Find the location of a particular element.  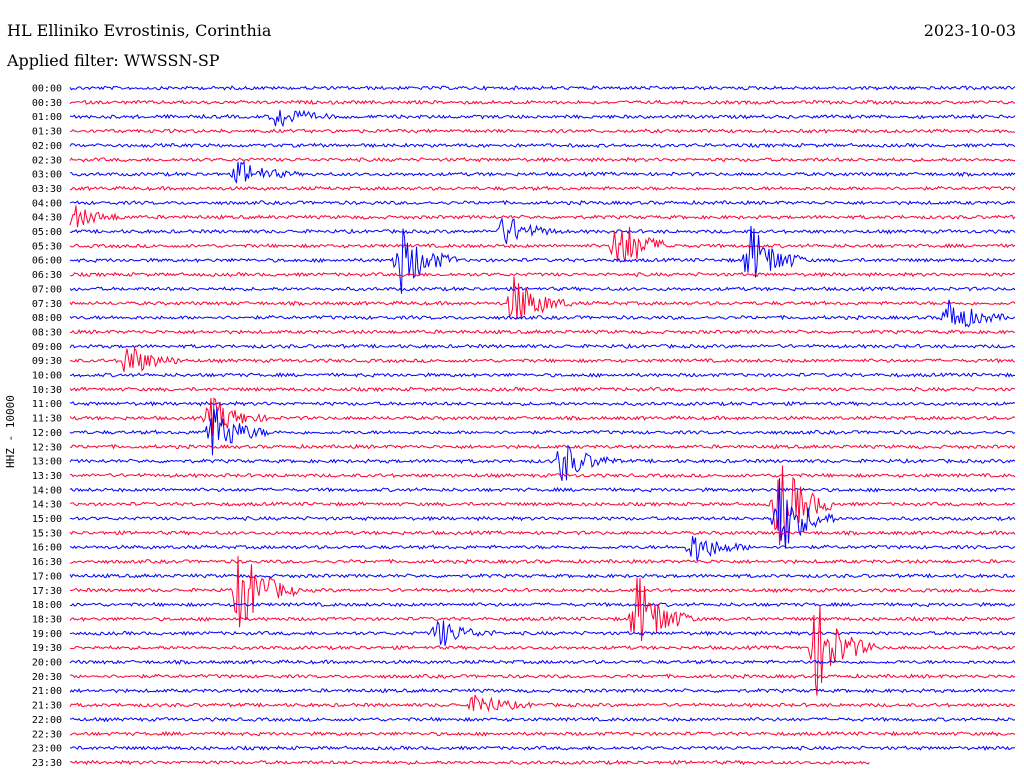

row-time-label: 13:30 is located at coordinates (47, 476).